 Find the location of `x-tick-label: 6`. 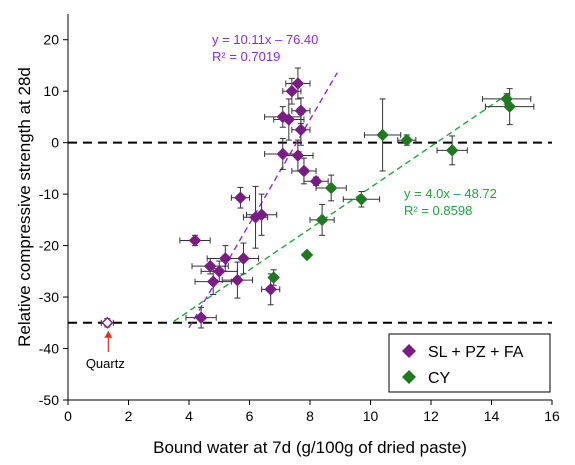

x-tick-label: 6 is located at coordinates (250, 416).